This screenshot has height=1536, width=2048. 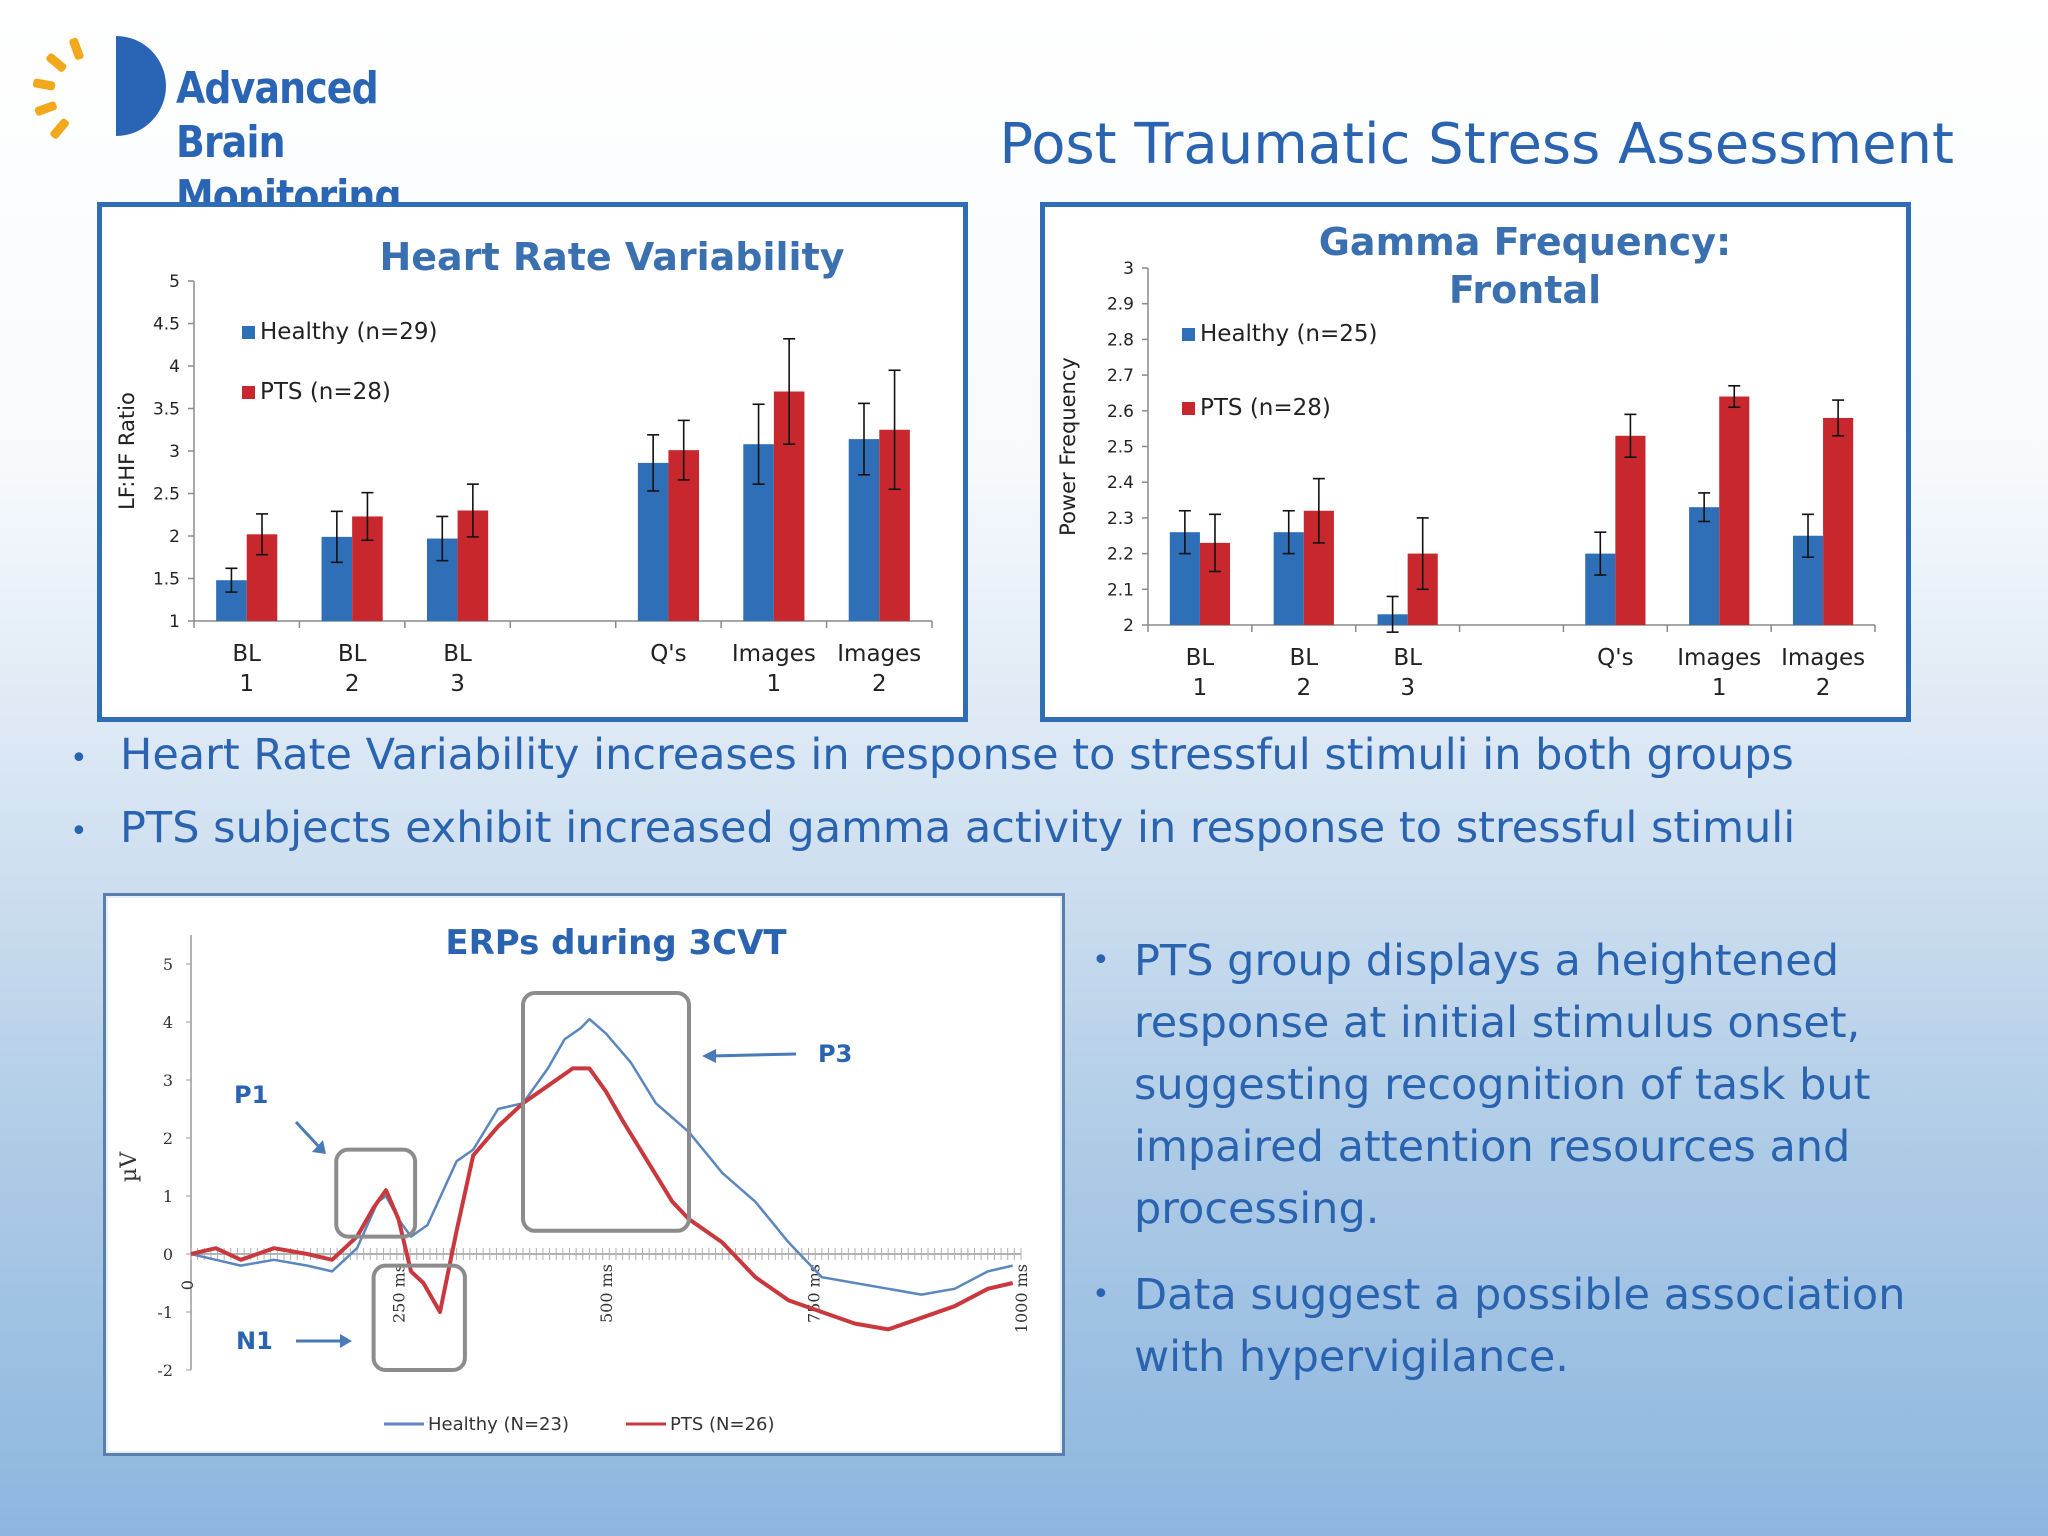 I want to click on erp-y-tick-label: 3, so click(x=168, y=1080).